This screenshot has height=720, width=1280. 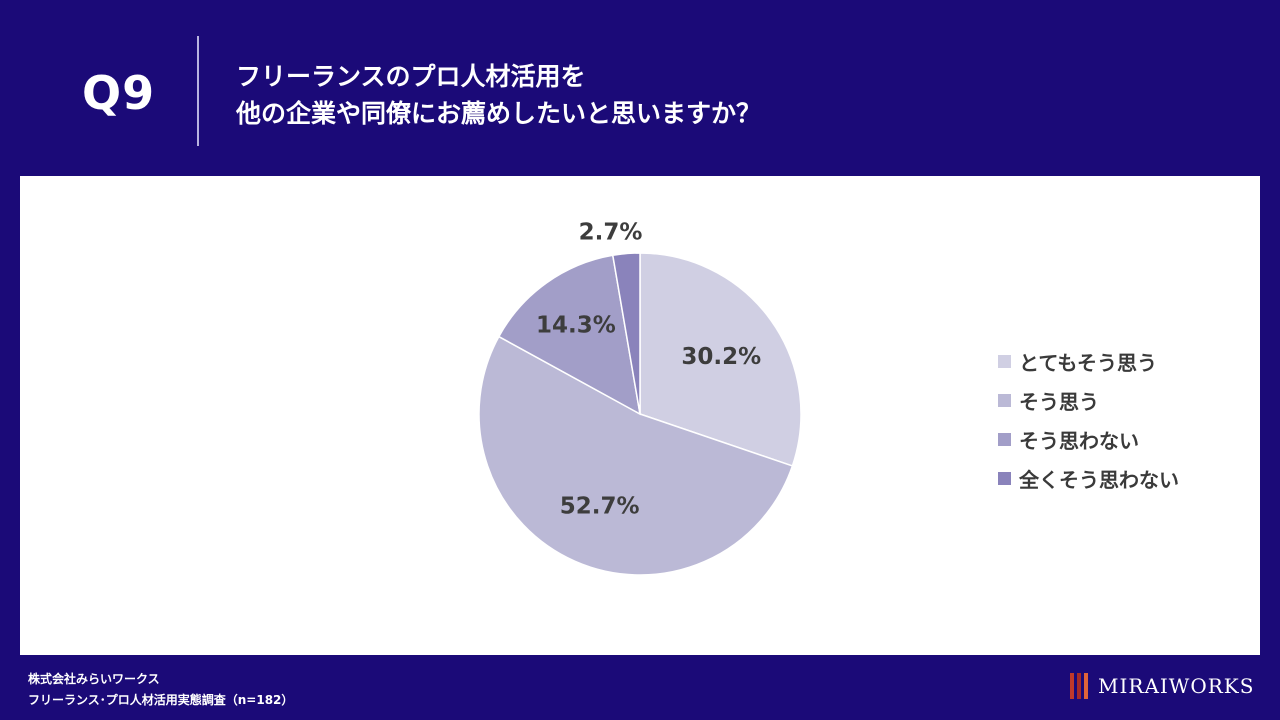 What do you see at coordinates (1079, 686) in the screenshot?
I see `logo-mark-icon` at bounding box center [1079, 686].